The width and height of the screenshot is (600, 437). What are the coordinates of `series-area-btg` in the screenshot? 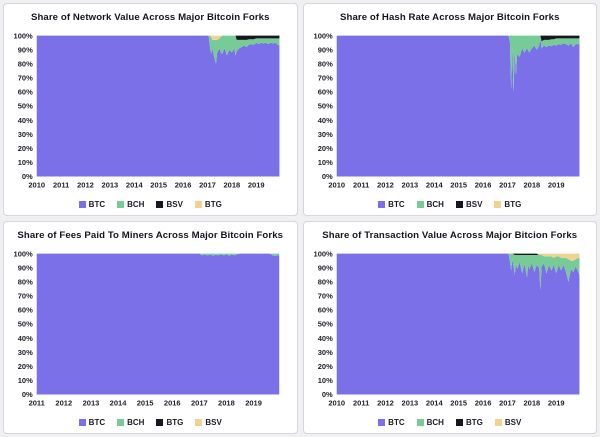 It's located at (158, 37).